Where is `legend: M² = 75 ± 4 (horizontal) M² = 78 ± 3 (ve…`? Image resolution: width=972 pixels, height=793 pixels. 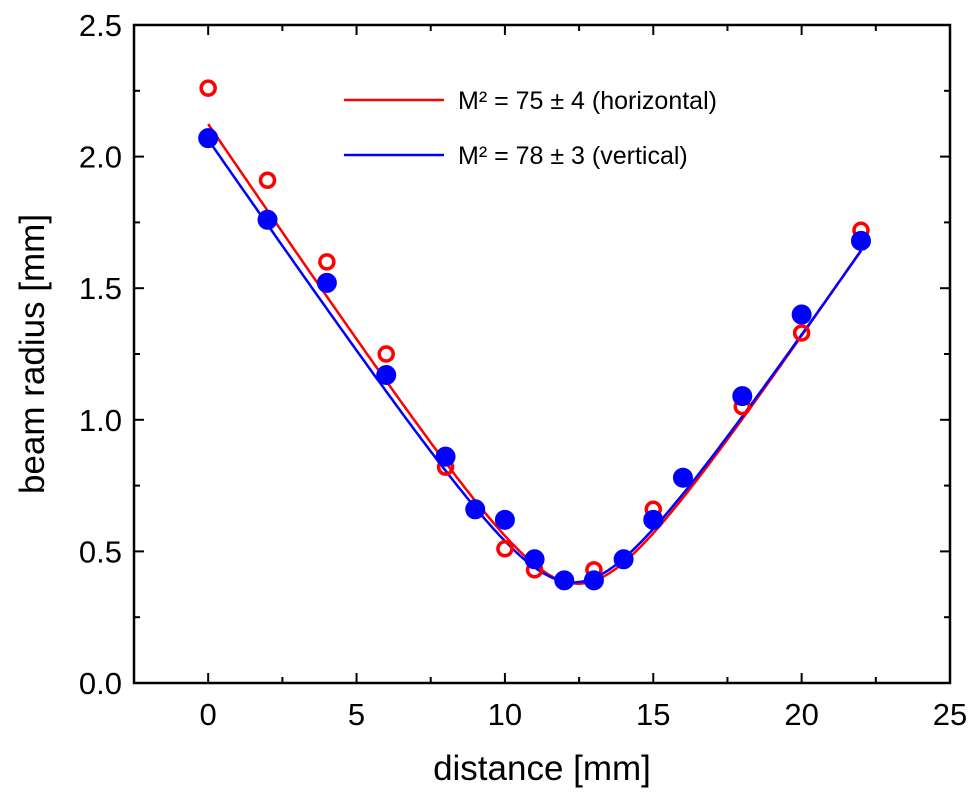
legend: M² = 75 ± 4 (horizontal) M² = 78 ± 3 (ve… is located at coordinates (530, 128).